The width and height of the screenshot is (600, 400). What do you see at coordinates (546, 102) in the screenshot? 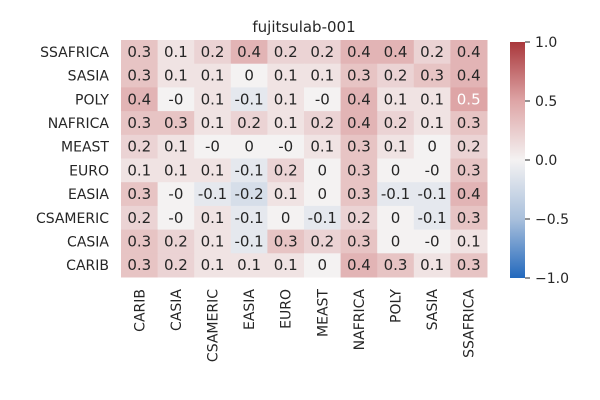
I see `colorbar-tick-label: 0.5` at bounding box center [546, 102].